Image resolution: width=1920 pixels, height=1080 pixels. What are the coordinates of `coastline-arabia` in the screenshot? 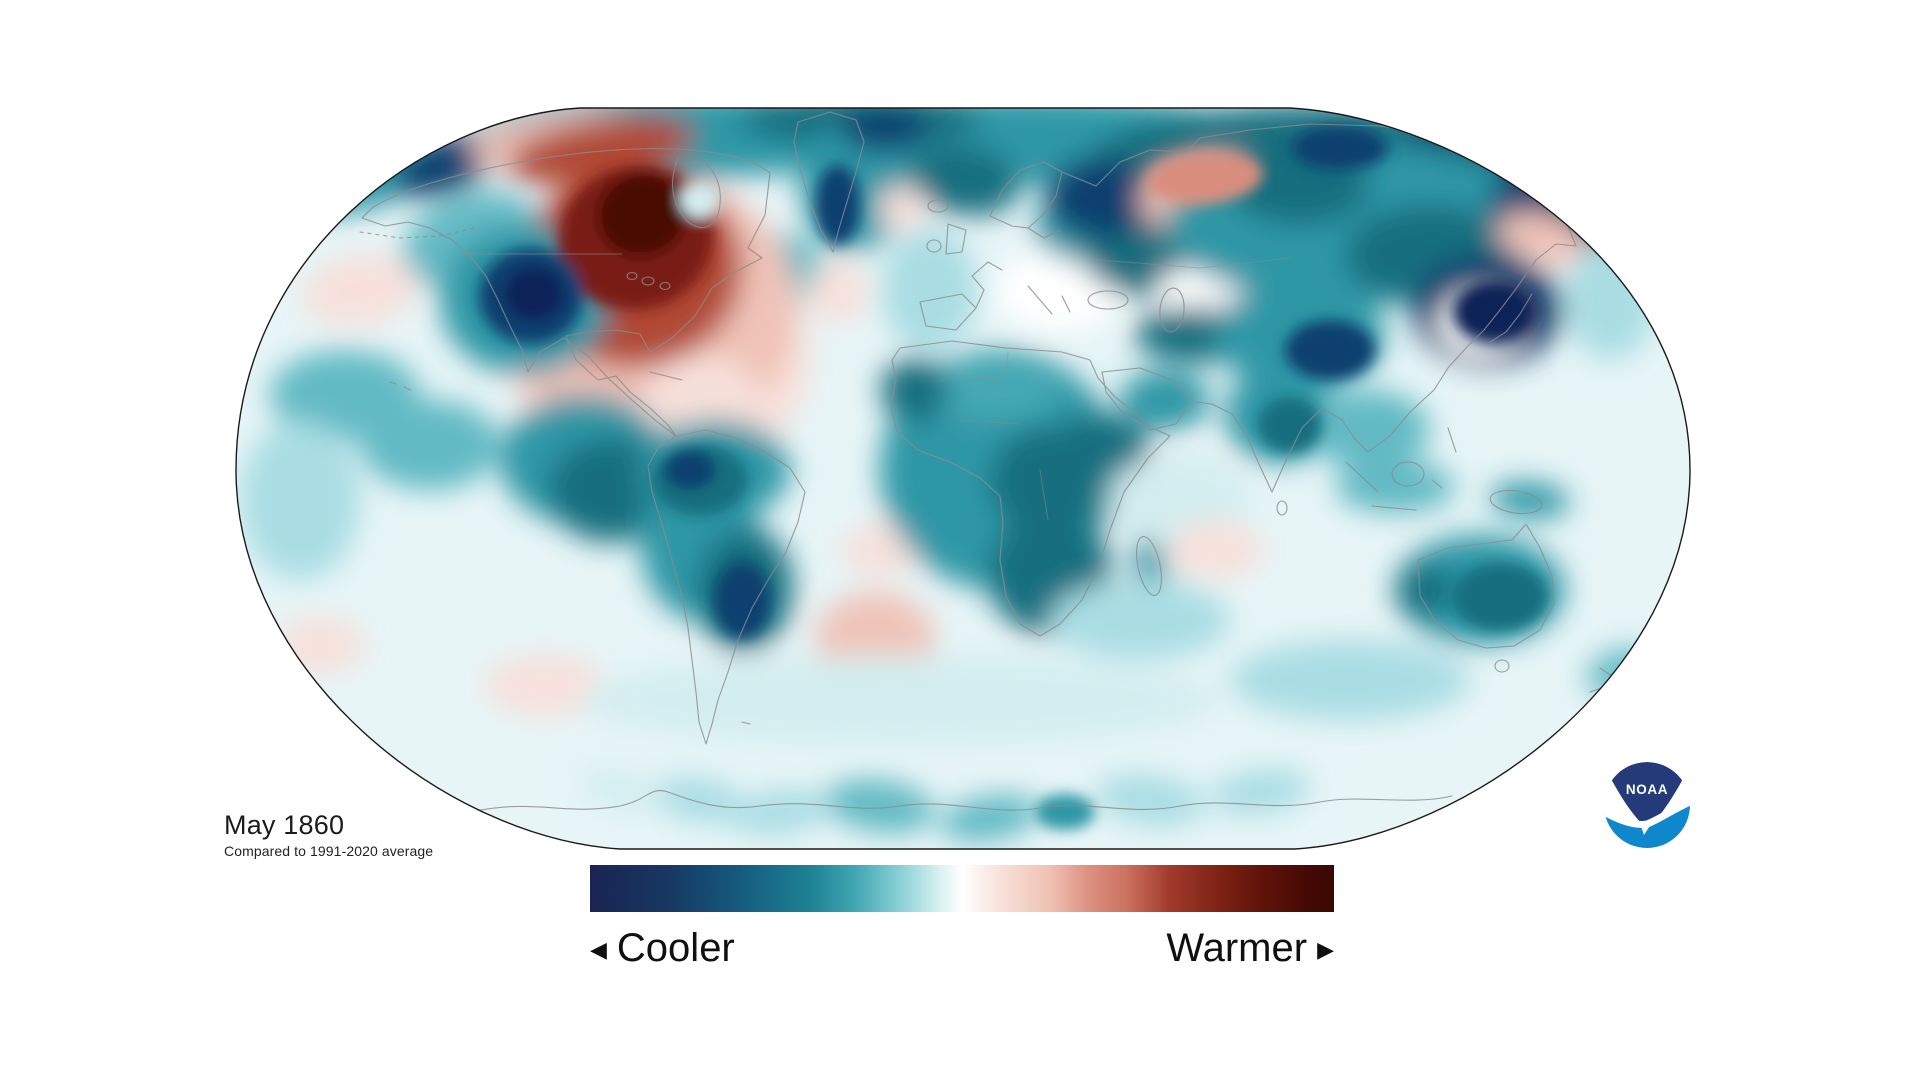 It's located at (1147, 399).